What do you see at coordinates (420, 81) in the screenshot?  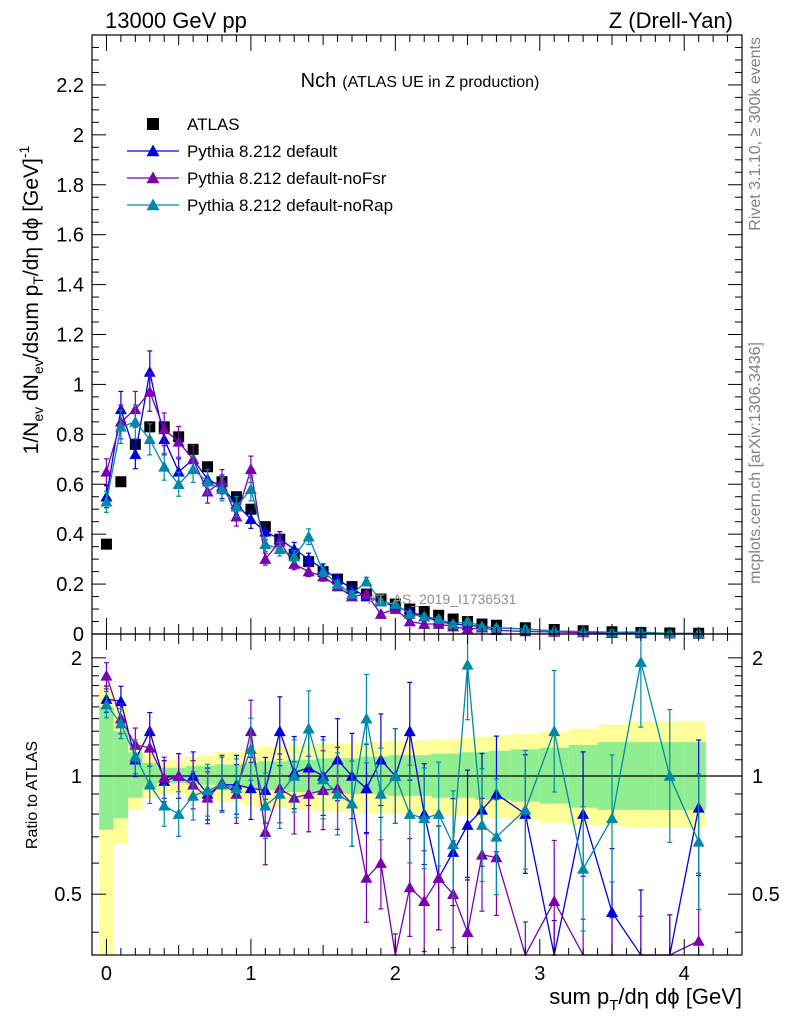 I see `svg-text:Nch(ATLAS UE in Z production): Nch (ATLAS UE in Z production)` at bounding box center [420, 81].